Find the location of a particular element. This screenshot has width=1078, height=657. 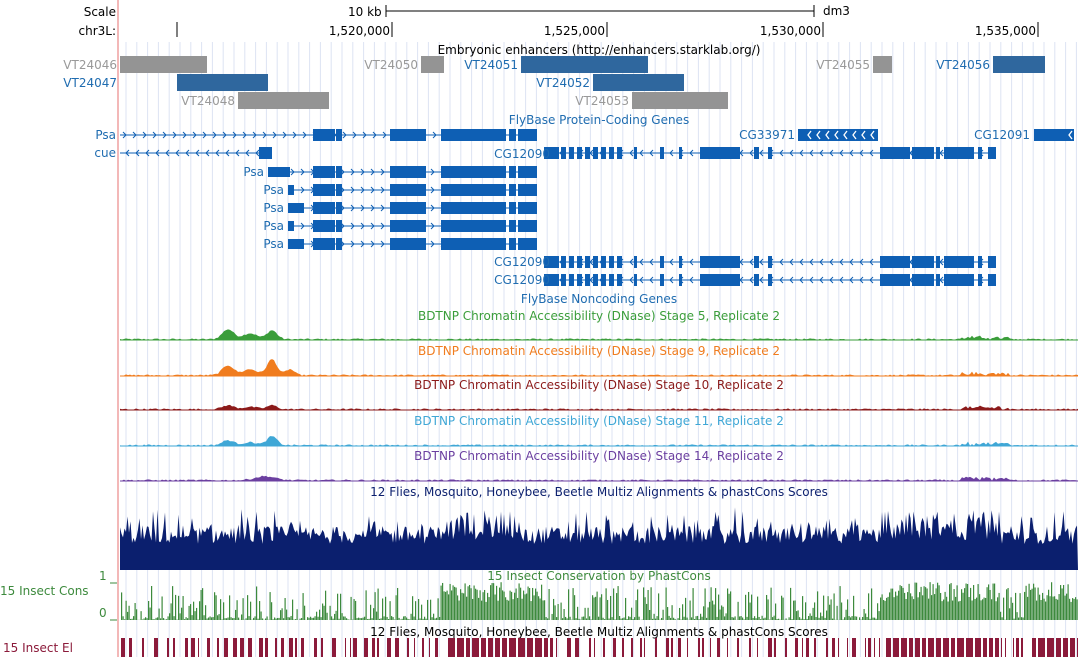

enhancer-bar-vt24053 is located at coordinates (680, 100).